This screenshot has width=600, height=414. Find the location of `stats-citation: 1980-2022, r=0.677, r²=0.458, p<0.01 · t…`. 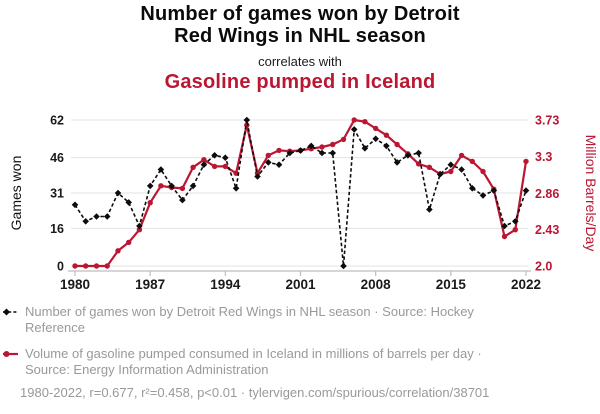

stats-citation: 1980-2022, r=0.677, r²=0.458, p<0.01 · t… is located at coordinates (255, 392).